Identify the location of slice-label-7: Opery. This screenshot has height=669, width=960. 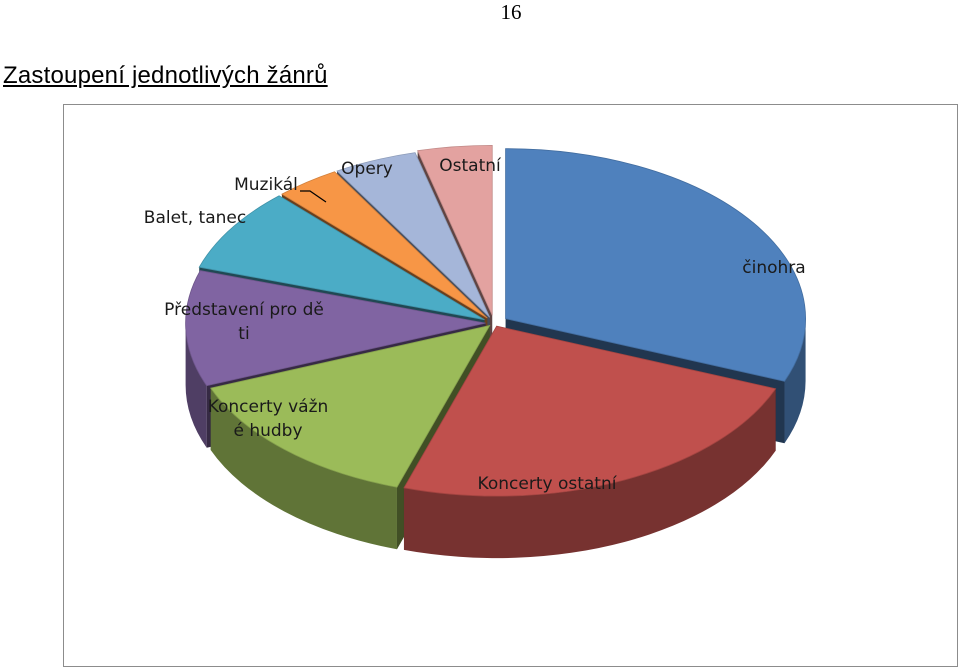
(367, 169).